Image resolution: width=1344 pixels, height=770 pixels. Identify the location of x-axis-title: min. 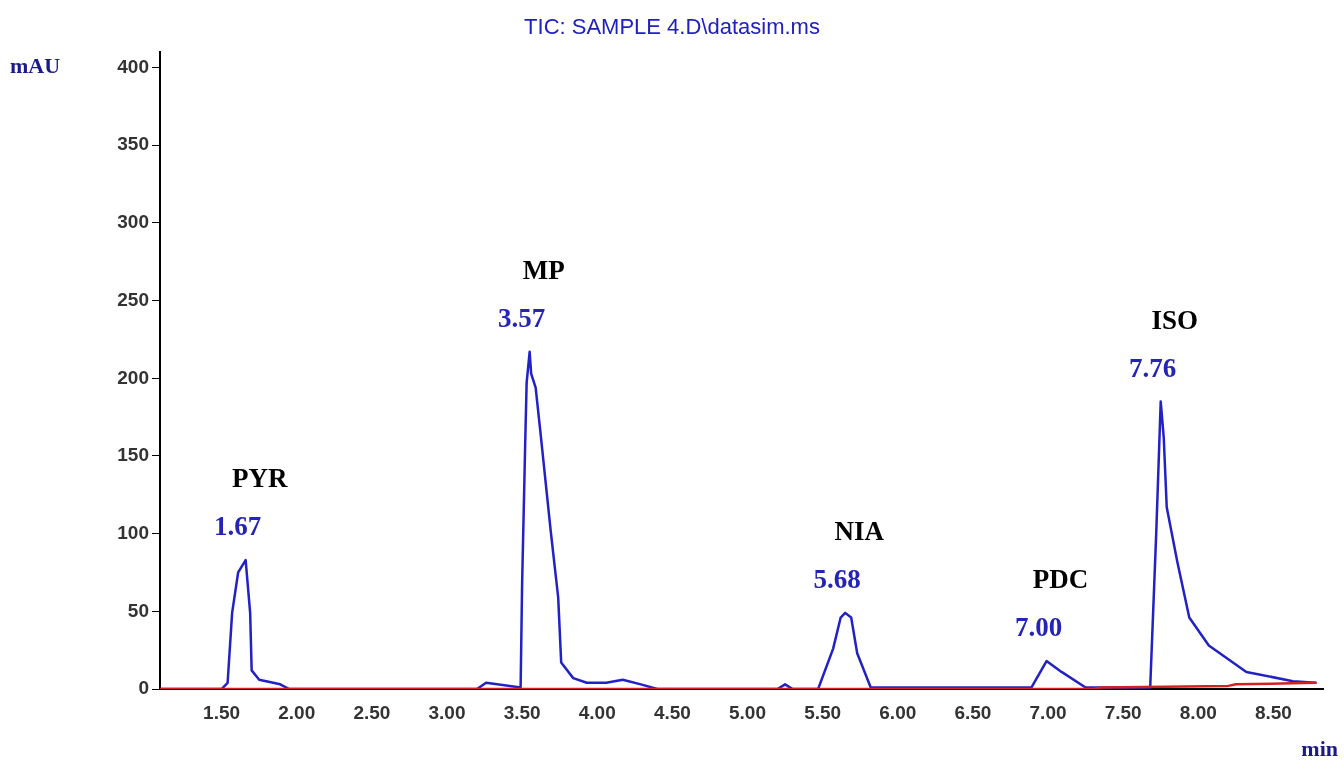
(1319, 748).